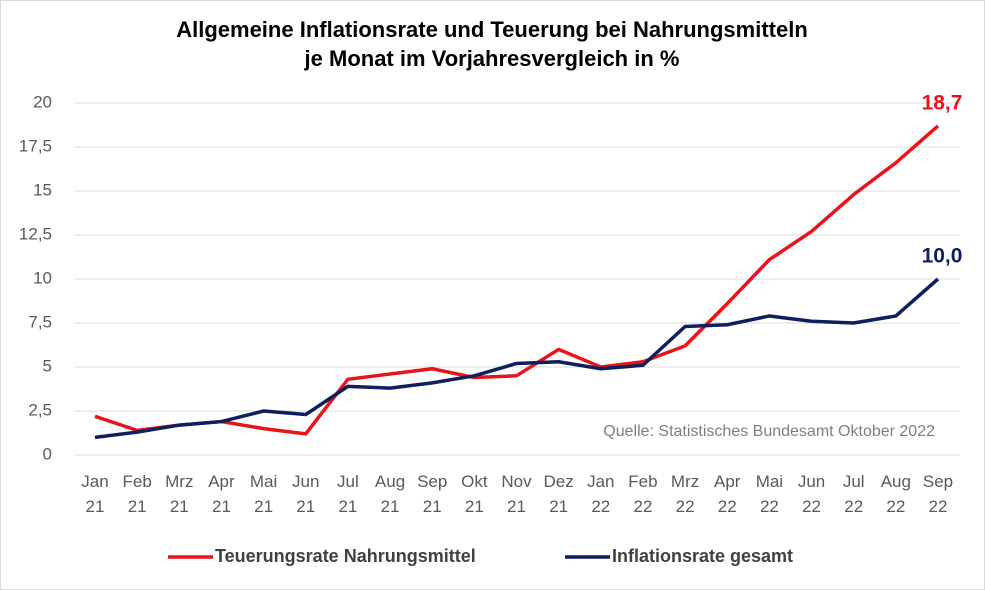 The width and height of the screenshot is (985, 590). Describe the element at coordinates (492, 58) in the screenshot. I see `chart-title: je Monat im Vorjahresvergleich in %` at that location.